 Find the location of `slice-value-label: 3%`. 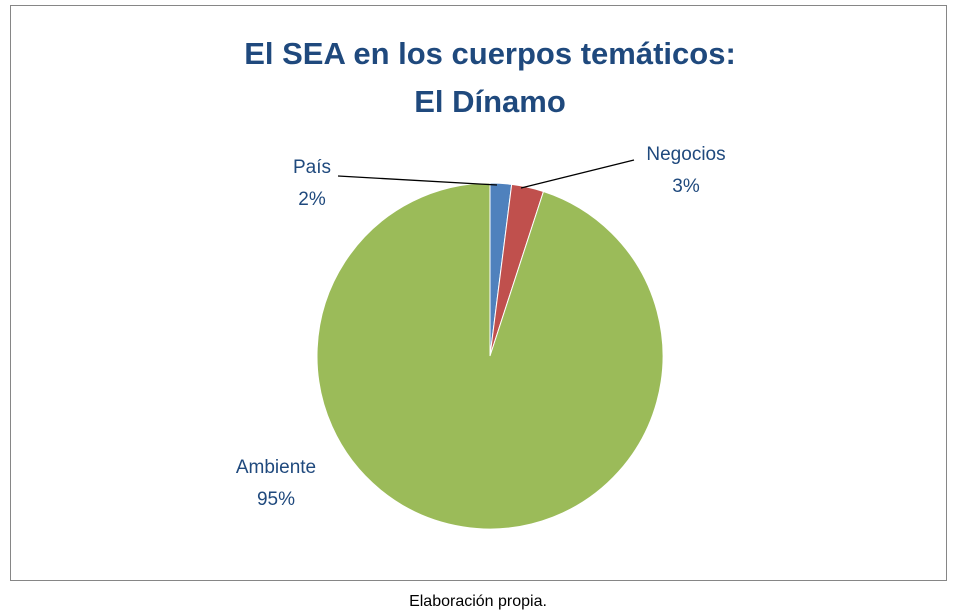

slice-value-label: 3% is located at coordinates (686, 186).